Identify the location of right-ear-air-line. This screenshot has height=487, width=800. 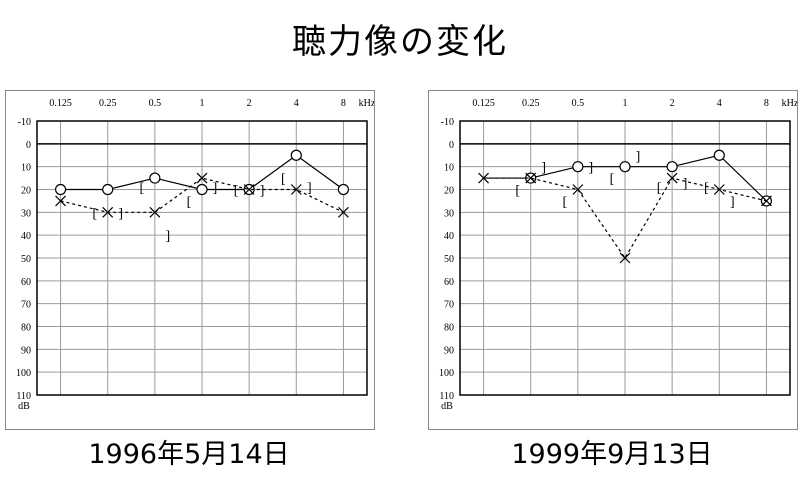
(648, 178).